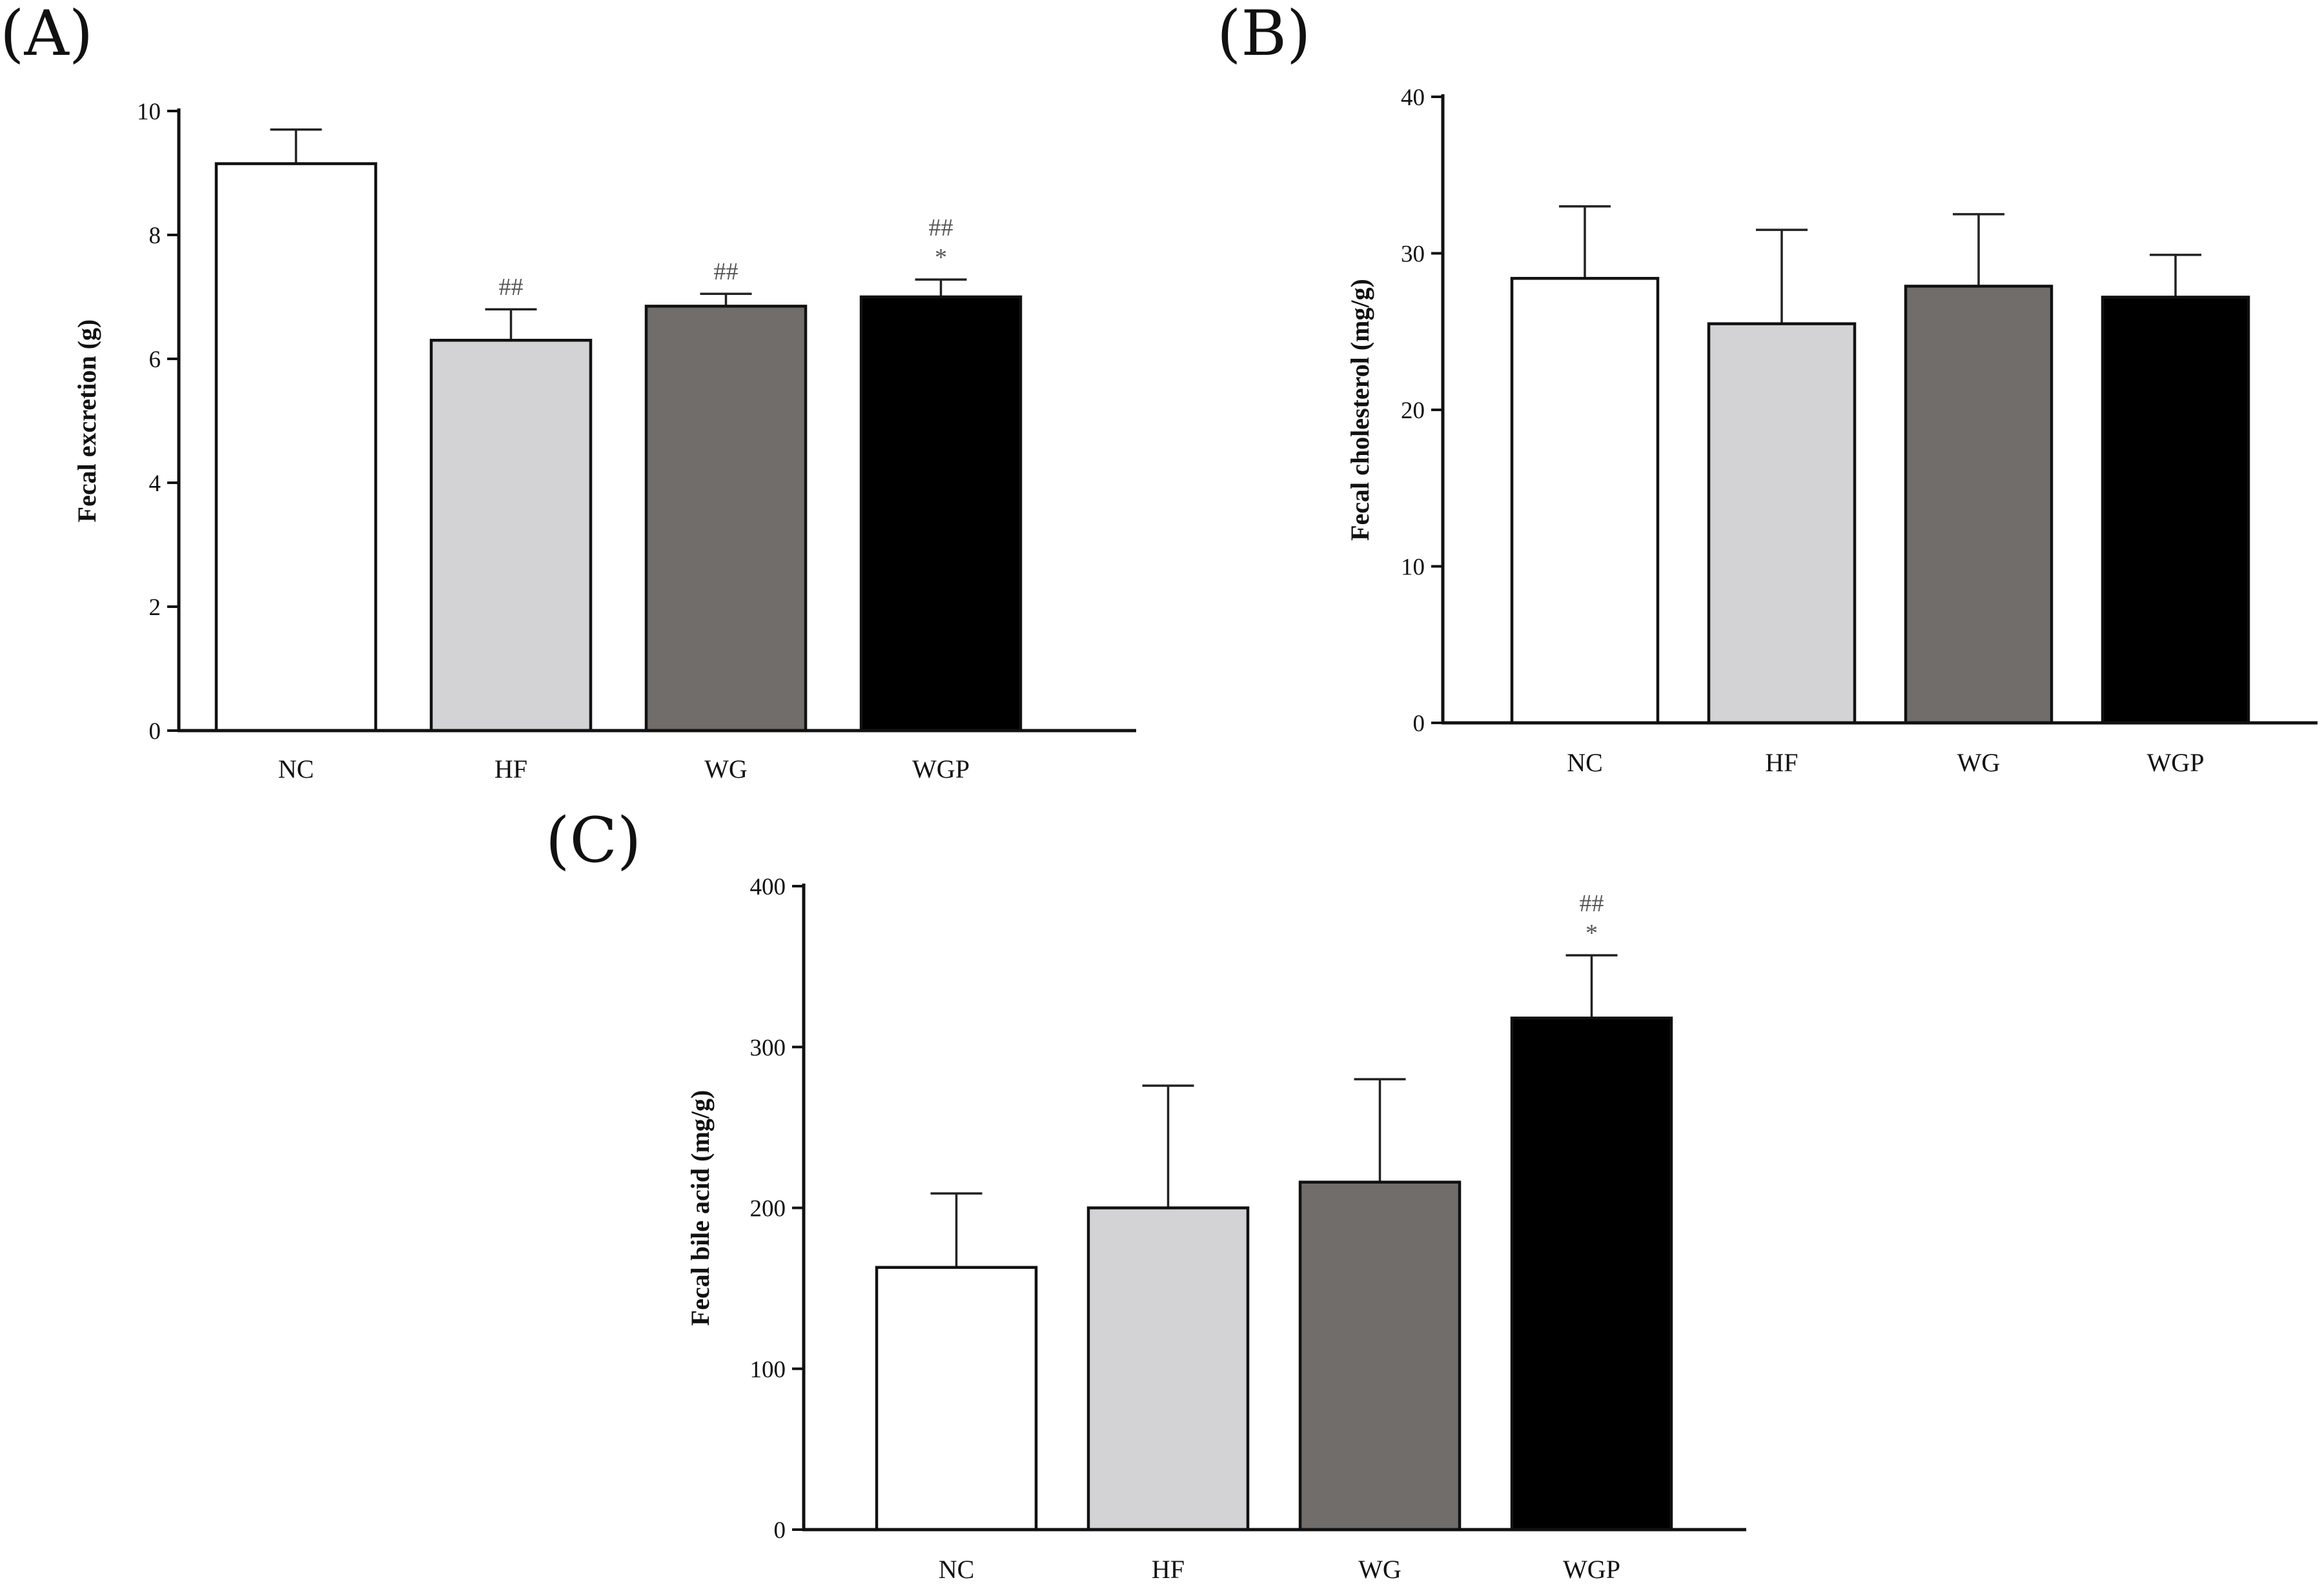 The image size is (2324, 1589). Describe the element at coordinates (155, 360) in the screenshot. I see `y-tick-label: 6` at that location.